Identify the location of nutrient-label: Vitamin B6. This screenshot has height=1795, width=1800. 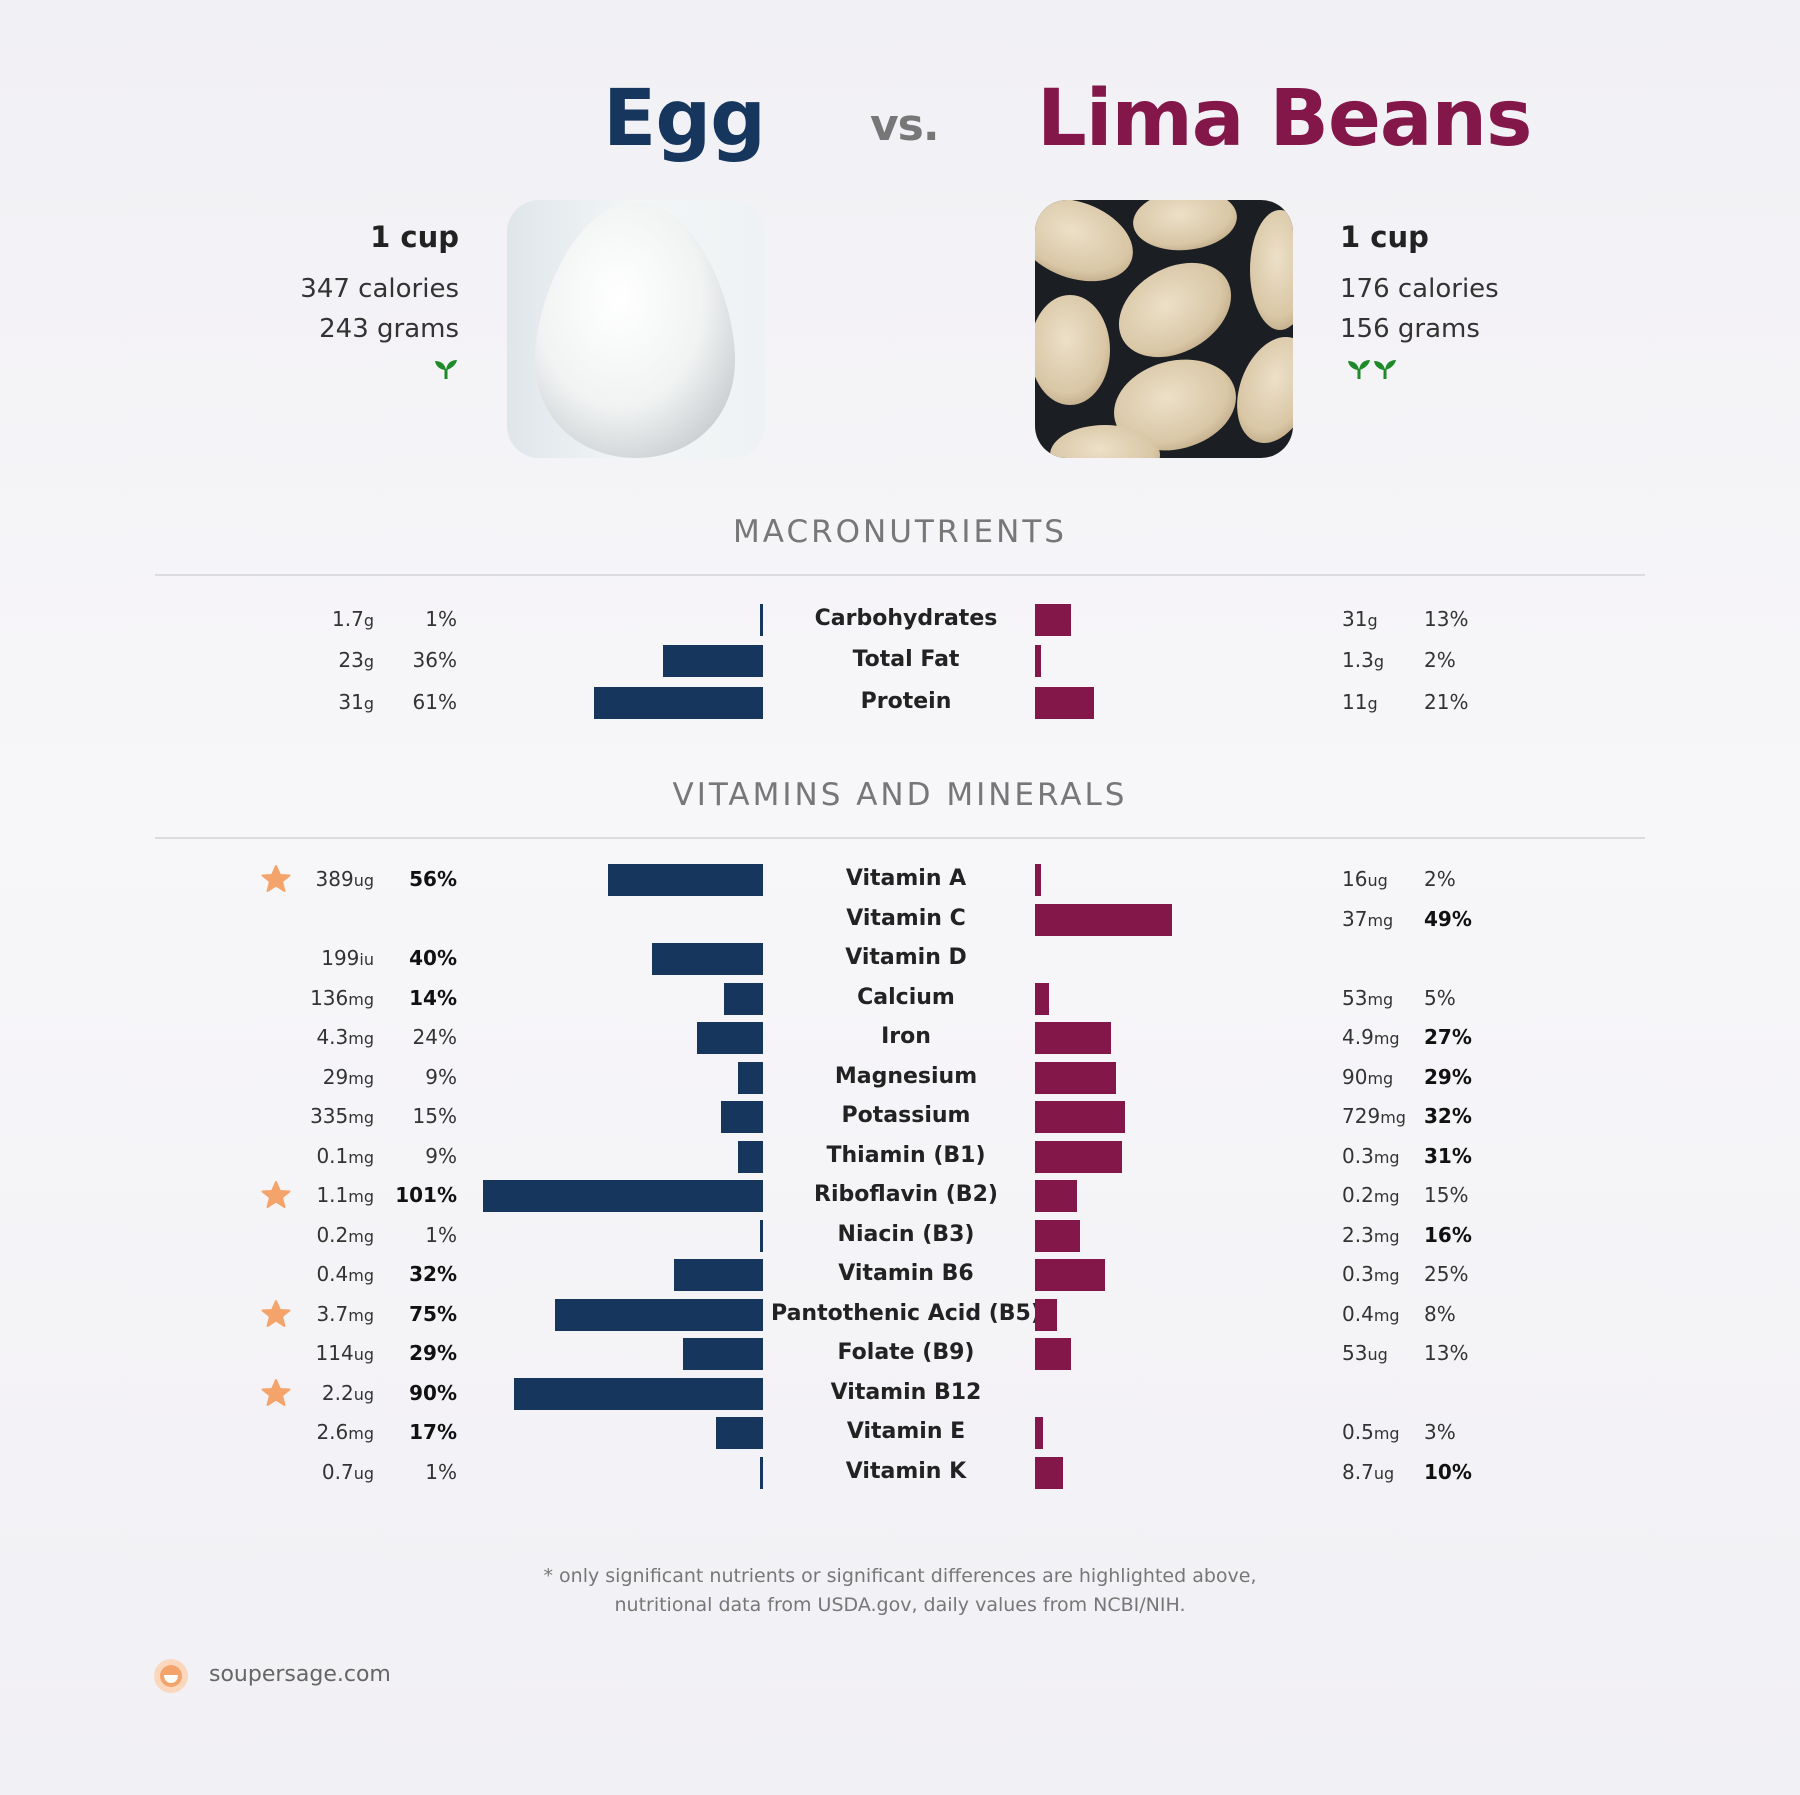
(906, 1273).